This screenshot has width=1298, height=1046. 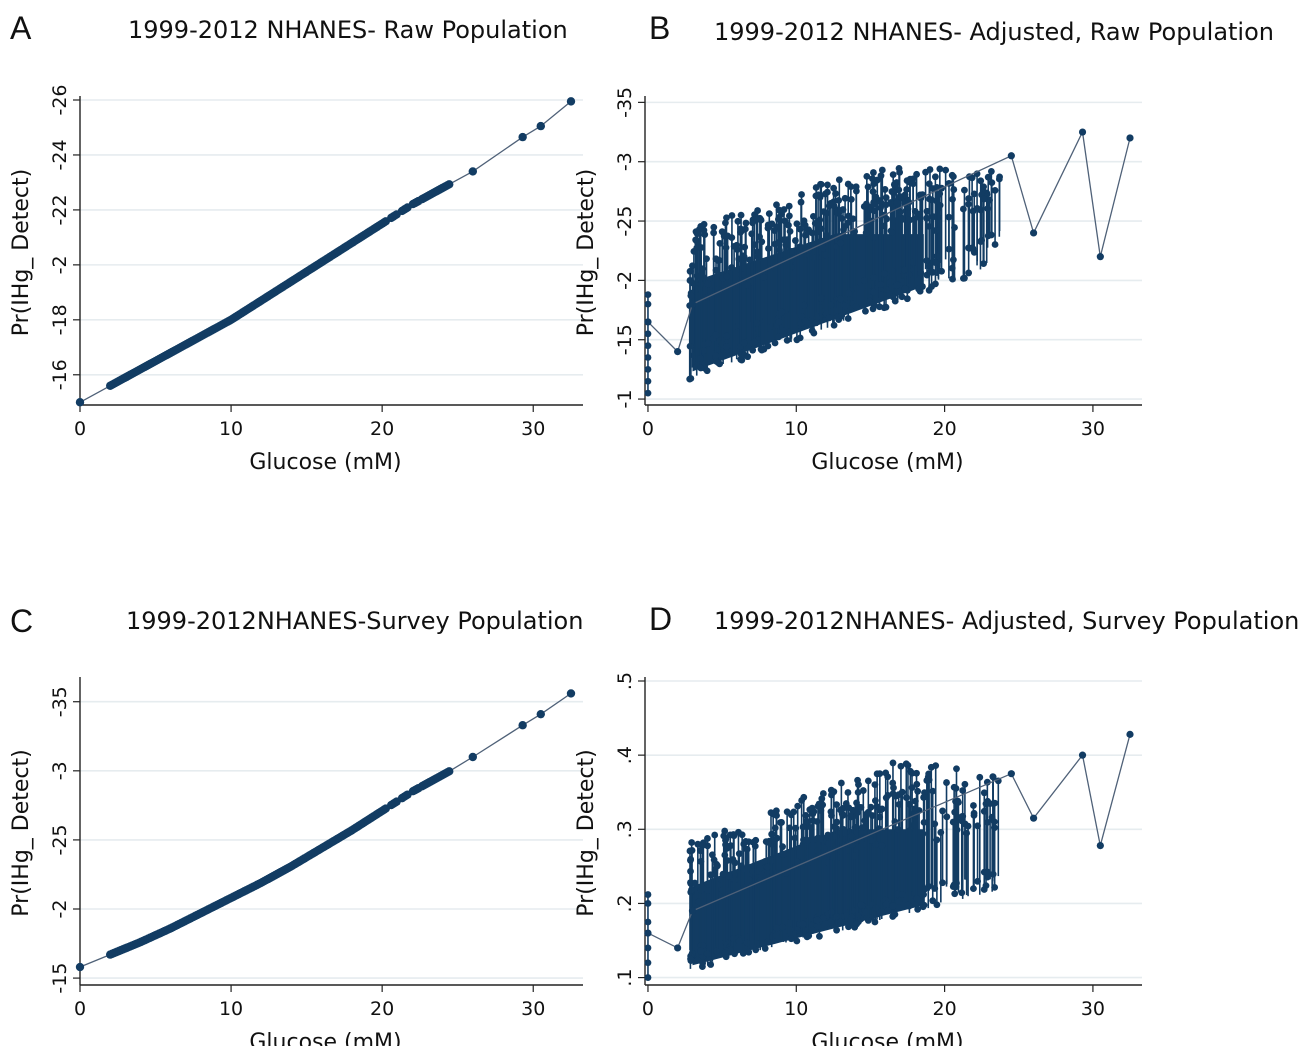 What do you see at coordinates (80, 1009) in the screenshot?
I see `x-tick-label: 0` at bounding box center [80, 1009].